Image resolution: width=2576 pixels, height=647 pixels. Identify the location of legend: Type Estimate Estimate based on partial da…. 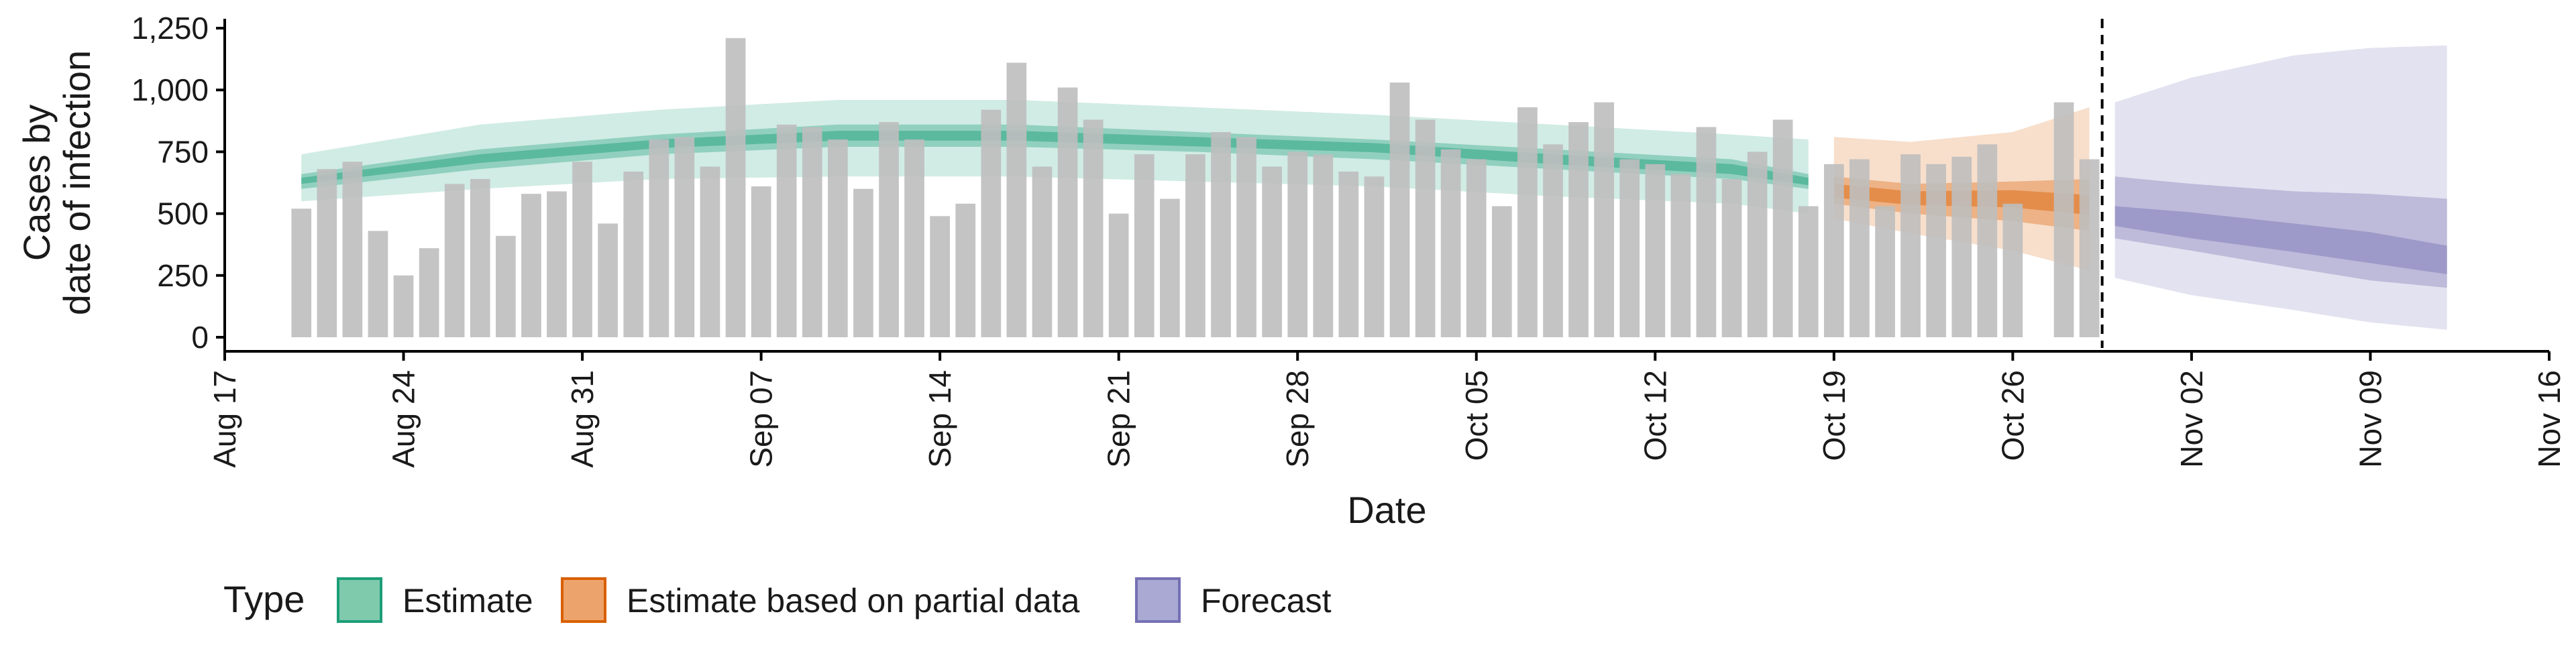
(777, 600).